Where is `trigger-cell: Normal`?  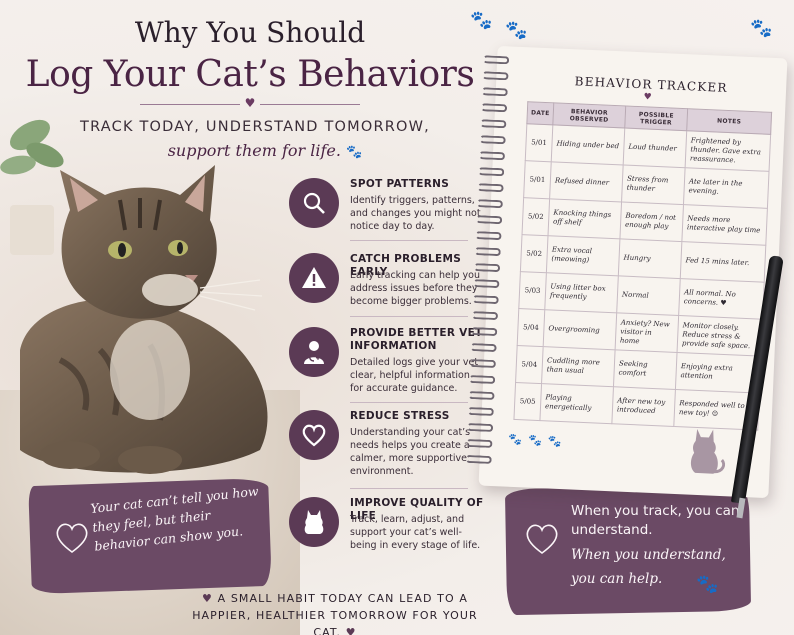
trigger-cell: Normal is located at coordinates (648, 295).